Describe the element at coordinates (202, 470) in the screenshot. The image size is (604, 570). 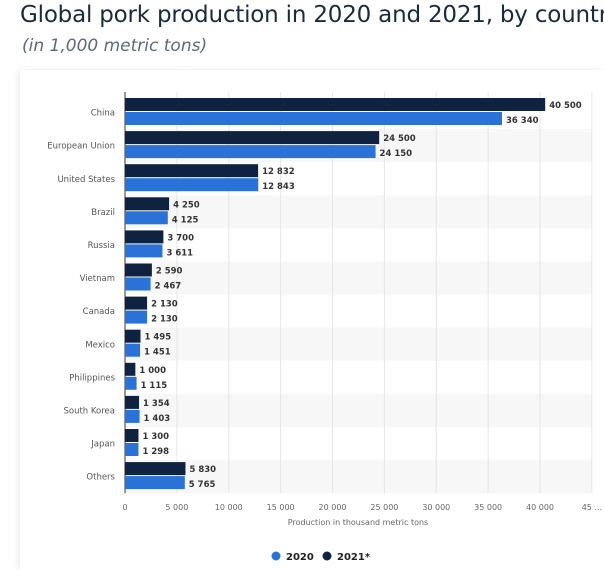
I see `value-label-2021: 5 830` at that location.